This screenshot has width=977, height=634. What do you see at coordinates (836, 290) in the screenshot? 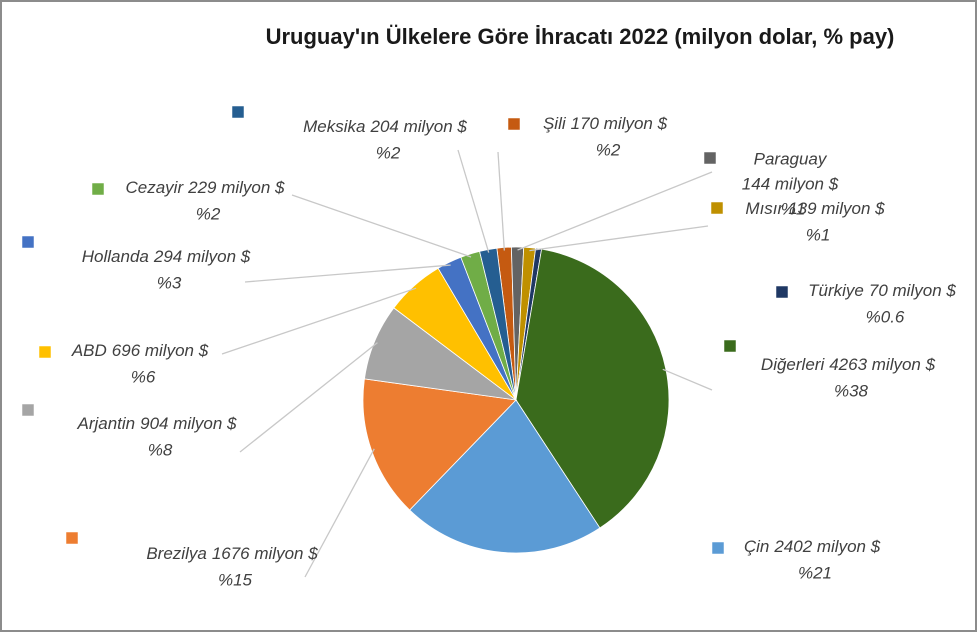
I see `label-name: Türkiye` at bounding box center [836, 290].